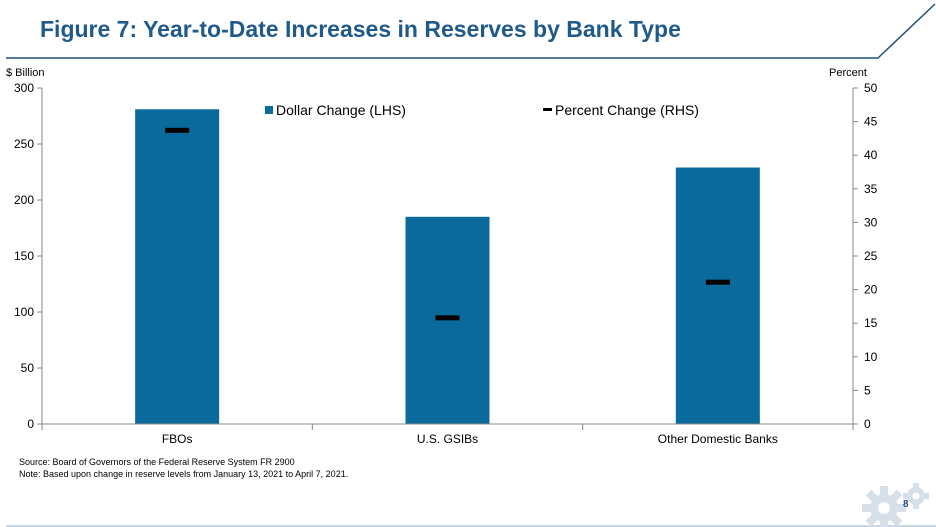 This screenshot has width=936, height=527. Describe the element at coordinates (871, 122) in the screenshot. I see `right-tick-label: 45` at that location.